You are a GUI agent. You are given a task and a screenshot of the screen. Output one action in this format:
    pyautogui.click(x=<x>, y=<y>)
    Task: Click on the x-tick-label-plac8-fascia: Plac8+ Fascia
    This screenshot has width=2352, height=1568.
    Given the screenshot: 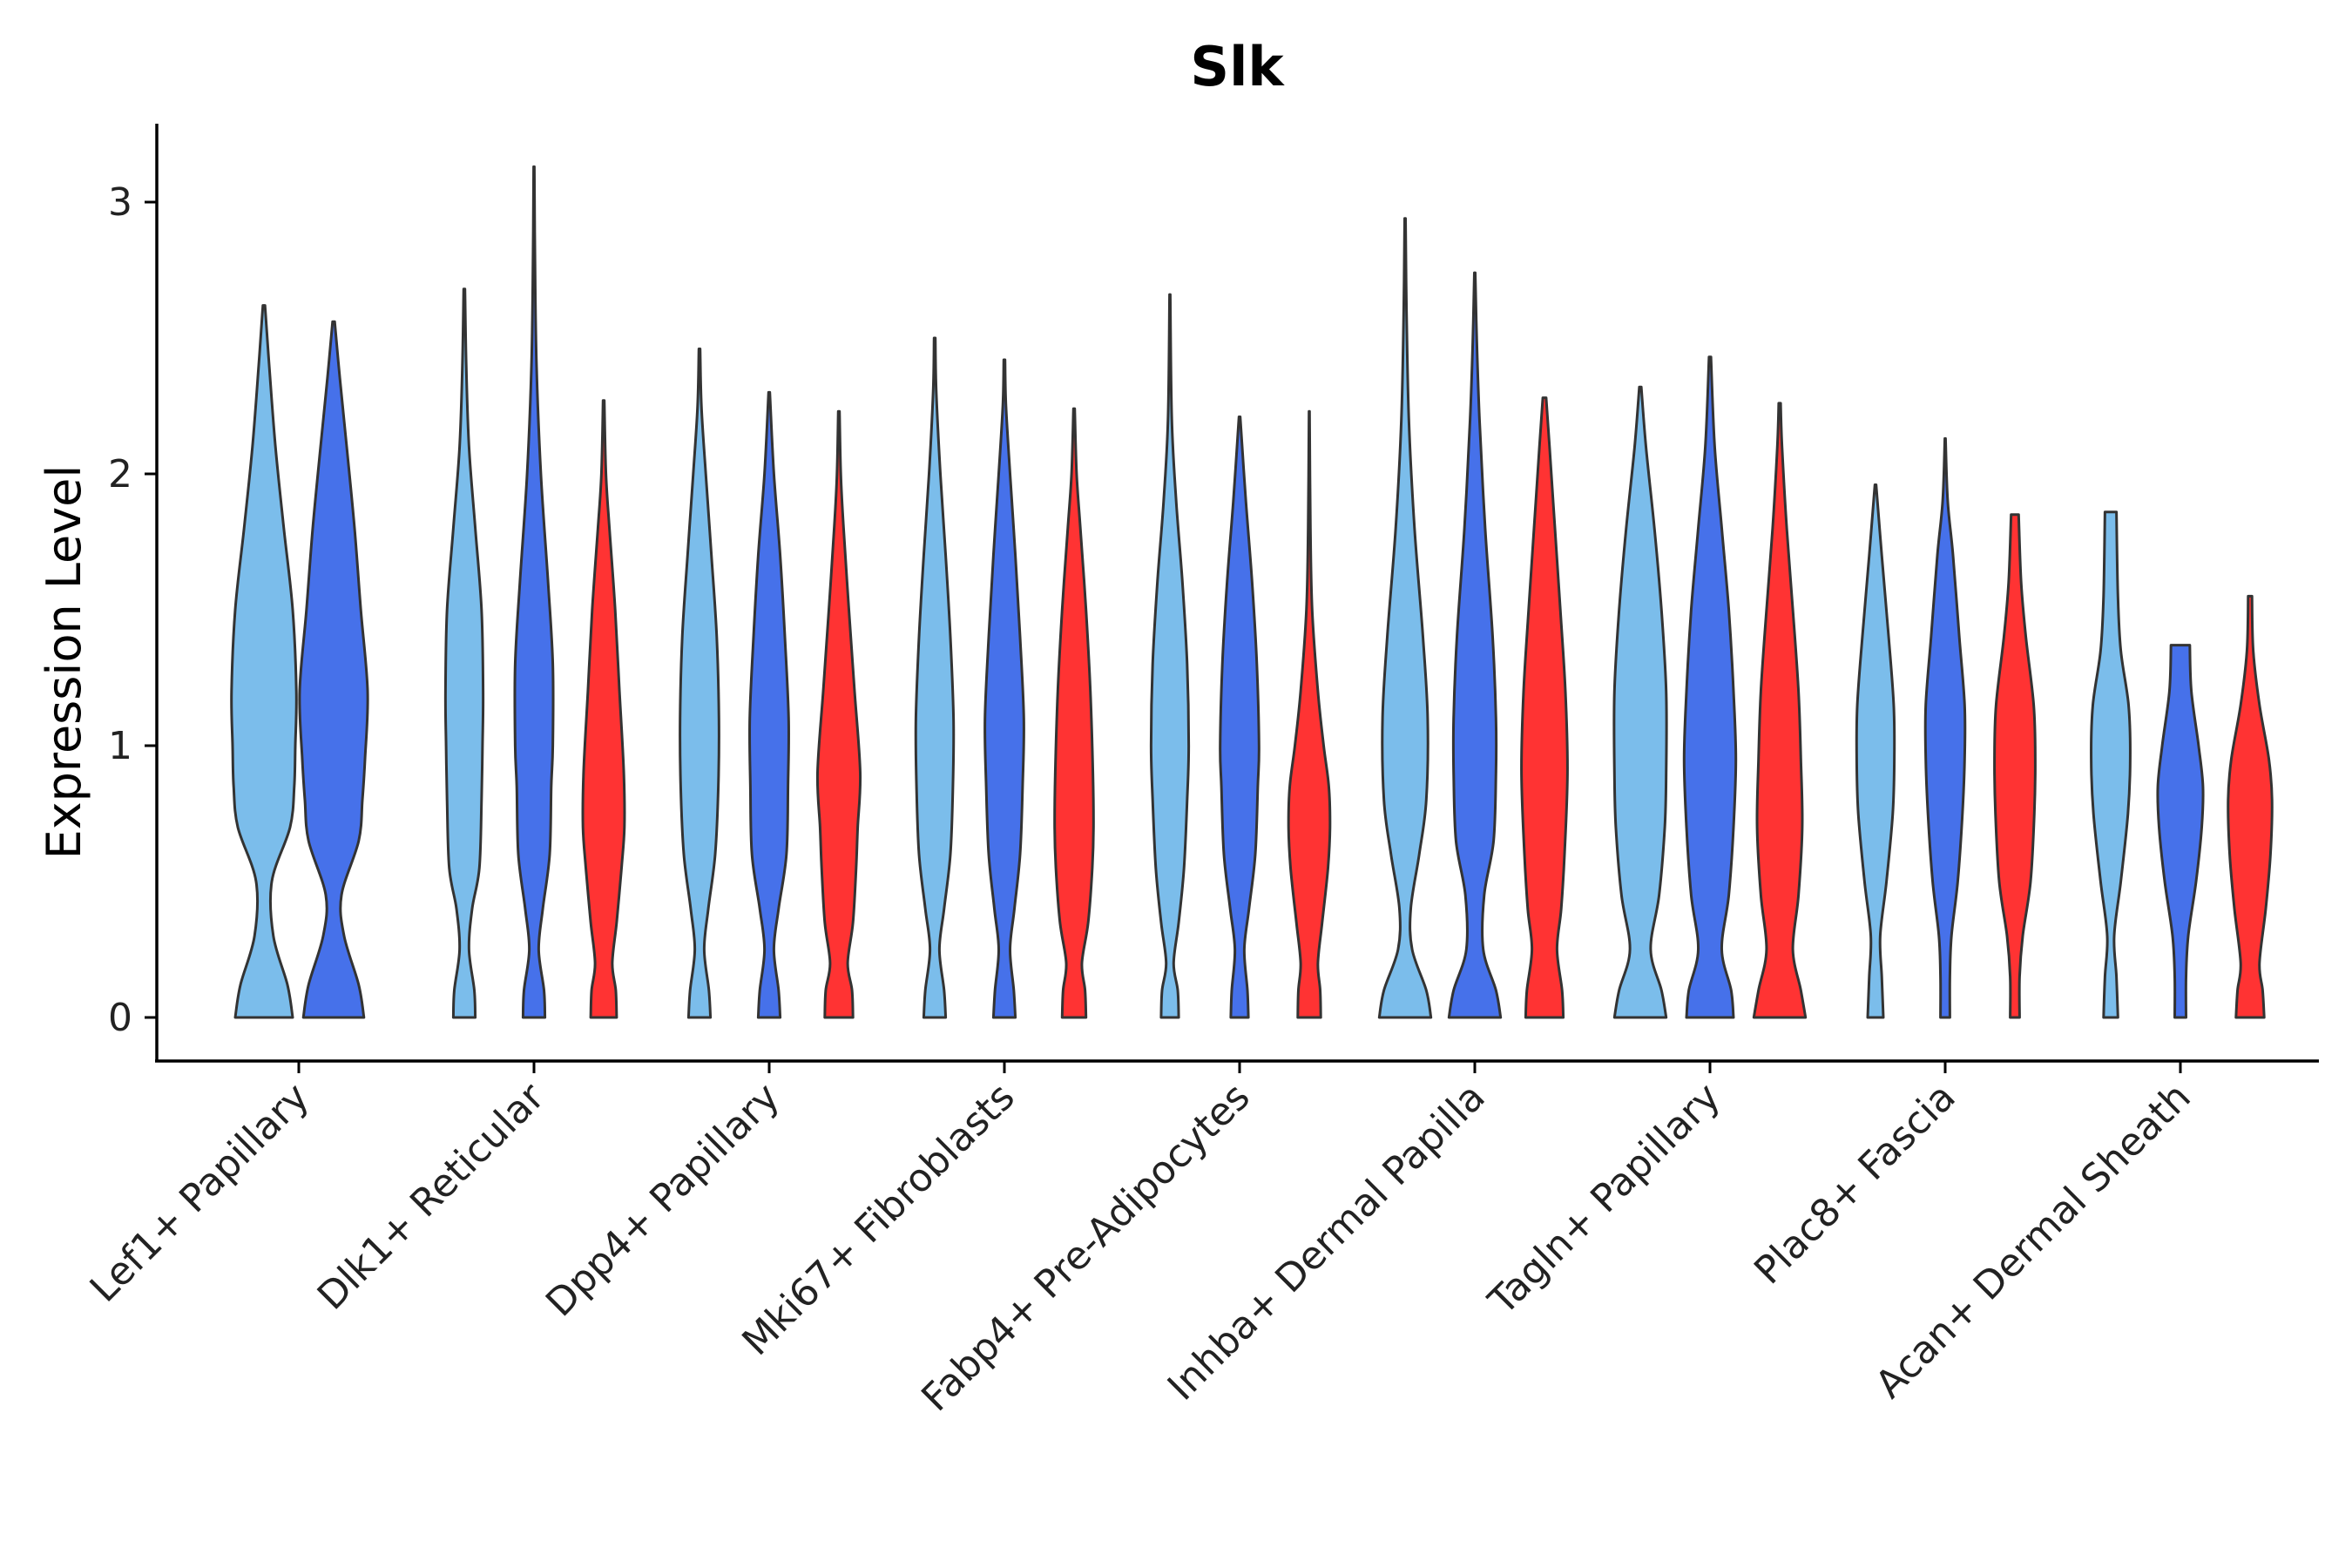 What is the action you would take?
    pyautogui.click(x=1855, y=1184)
    